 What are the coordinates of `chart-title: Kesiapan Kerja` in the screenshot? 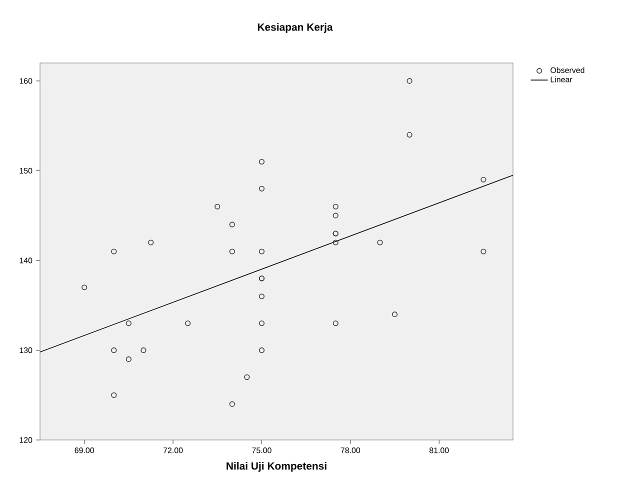 It's located at (295, 28).